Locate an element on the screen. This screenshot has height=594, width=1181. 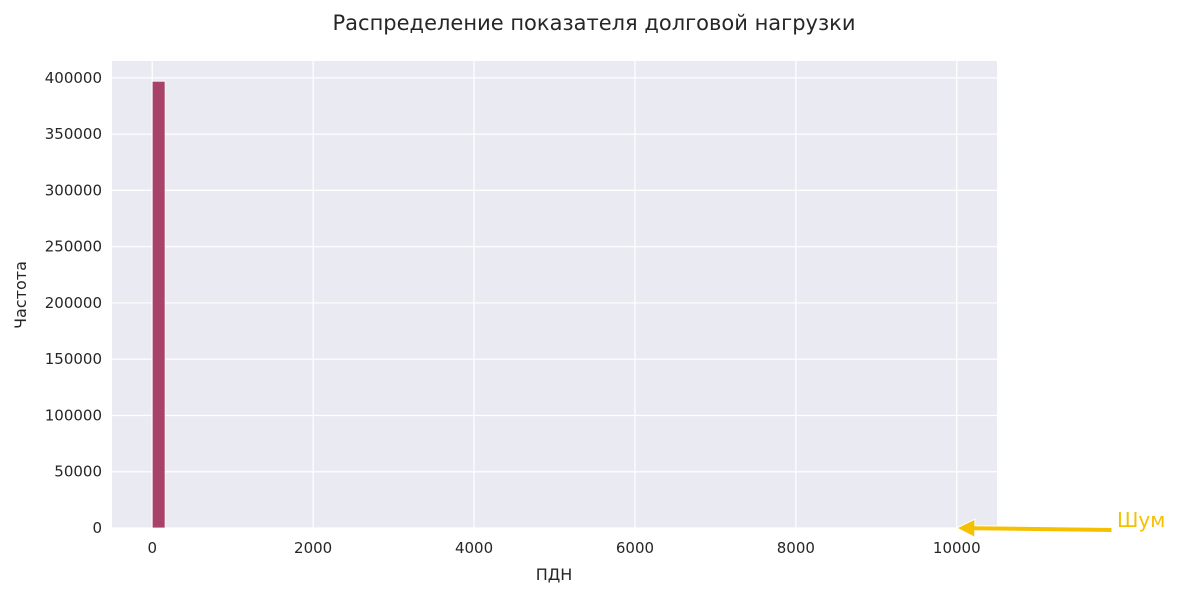
x-tick-label: 6000 is located at coordinates (635, 548).